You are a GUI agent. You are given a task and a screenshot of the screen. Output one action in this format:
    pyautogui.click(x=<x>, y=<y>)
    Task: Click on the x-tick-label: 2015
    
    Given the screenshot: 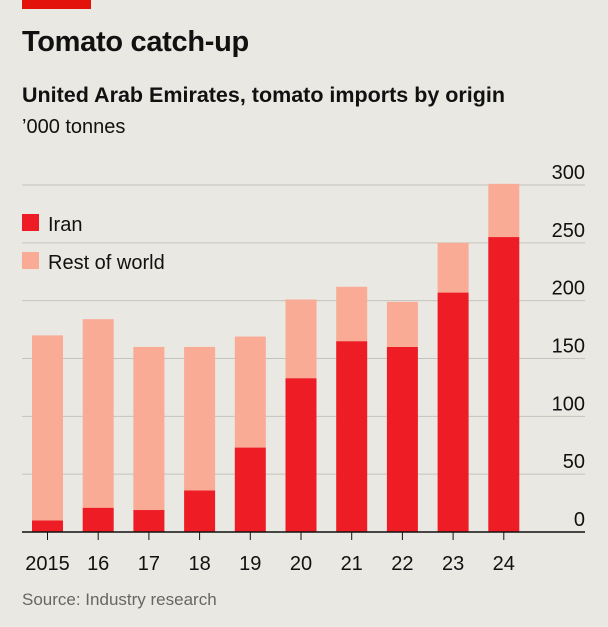 What is the action you would take?
    pyautogui.click(x=47, y=564)
    